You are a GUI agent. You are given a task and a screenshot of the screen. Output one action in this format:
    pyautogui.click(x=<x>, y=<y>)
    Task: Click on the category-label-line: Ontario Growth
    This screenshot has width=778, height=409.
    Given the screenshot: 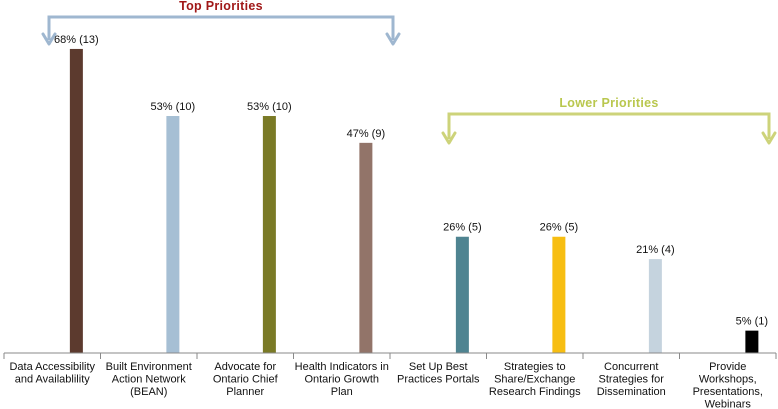 What is the action you would take?
    pyautogui.click(x=341, y=380)
    